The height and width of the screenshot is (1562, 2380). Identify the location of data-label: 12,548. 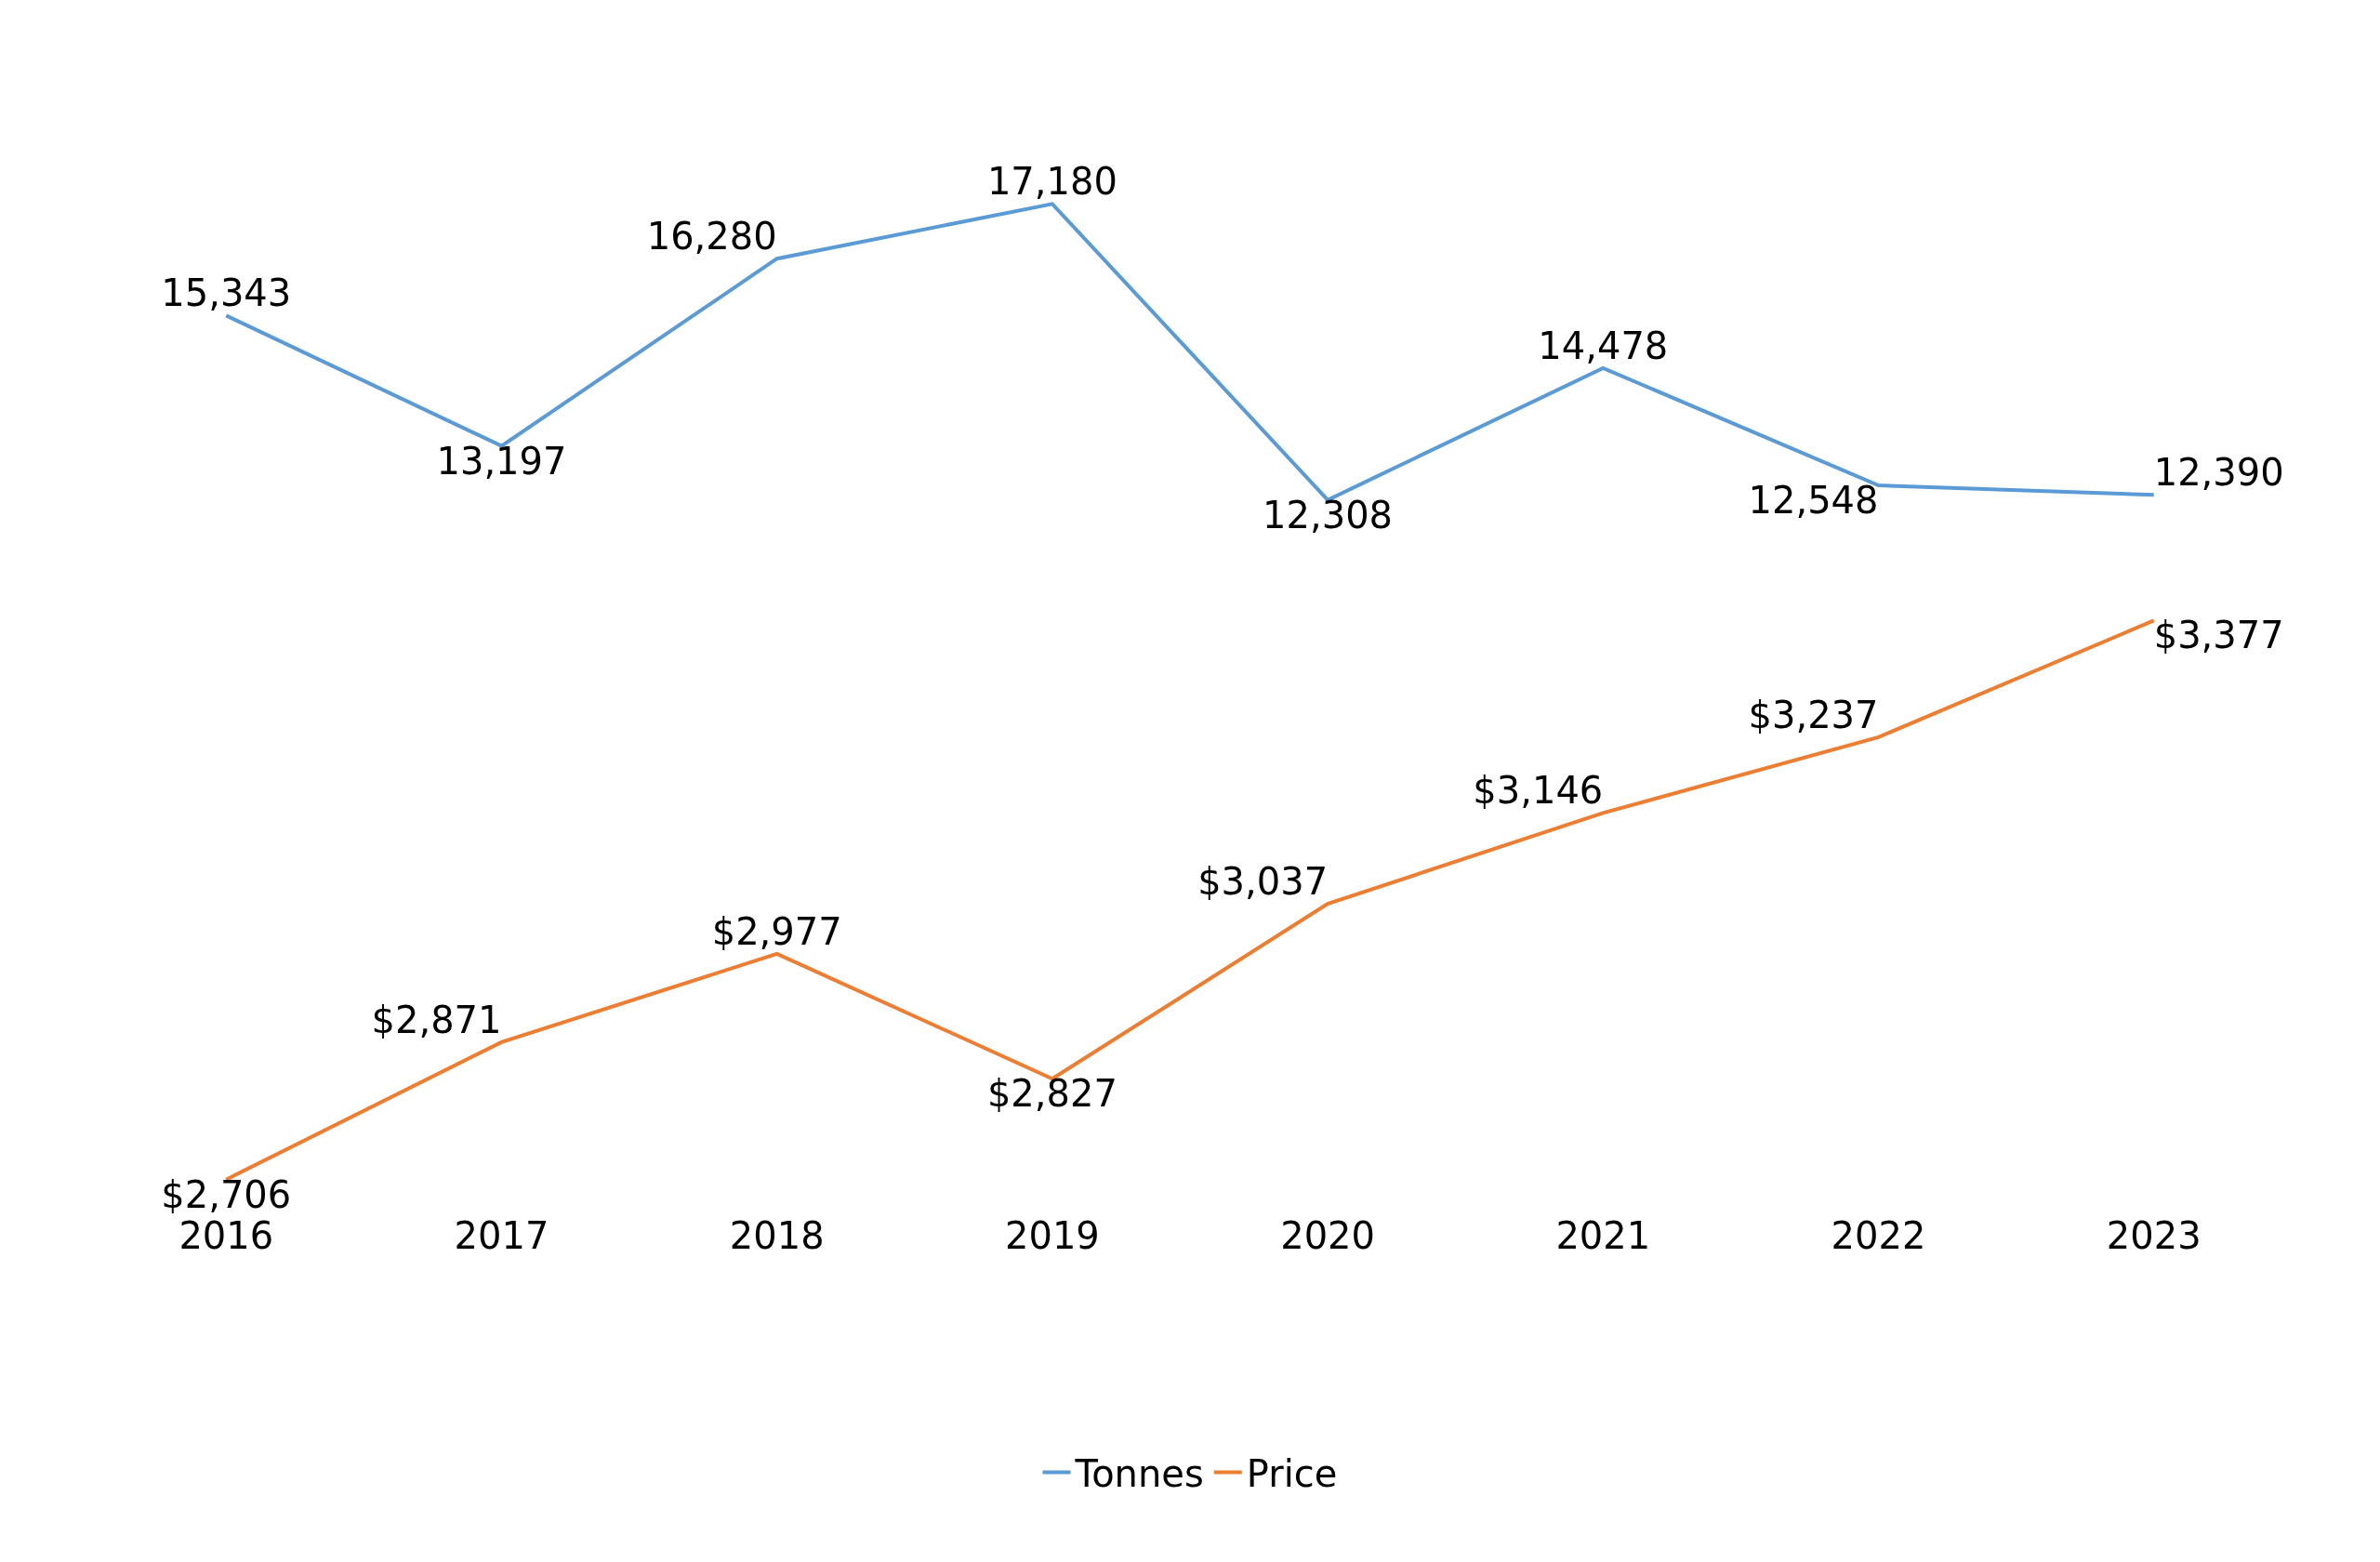
(1813, 501).